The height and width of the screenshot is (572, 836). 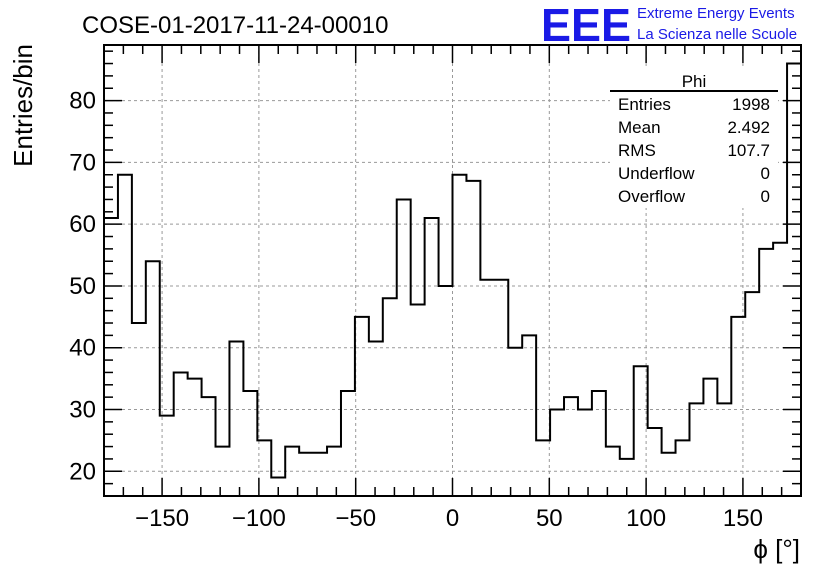 I want to click on stats-label: Mean, so click(x=639, y=127).